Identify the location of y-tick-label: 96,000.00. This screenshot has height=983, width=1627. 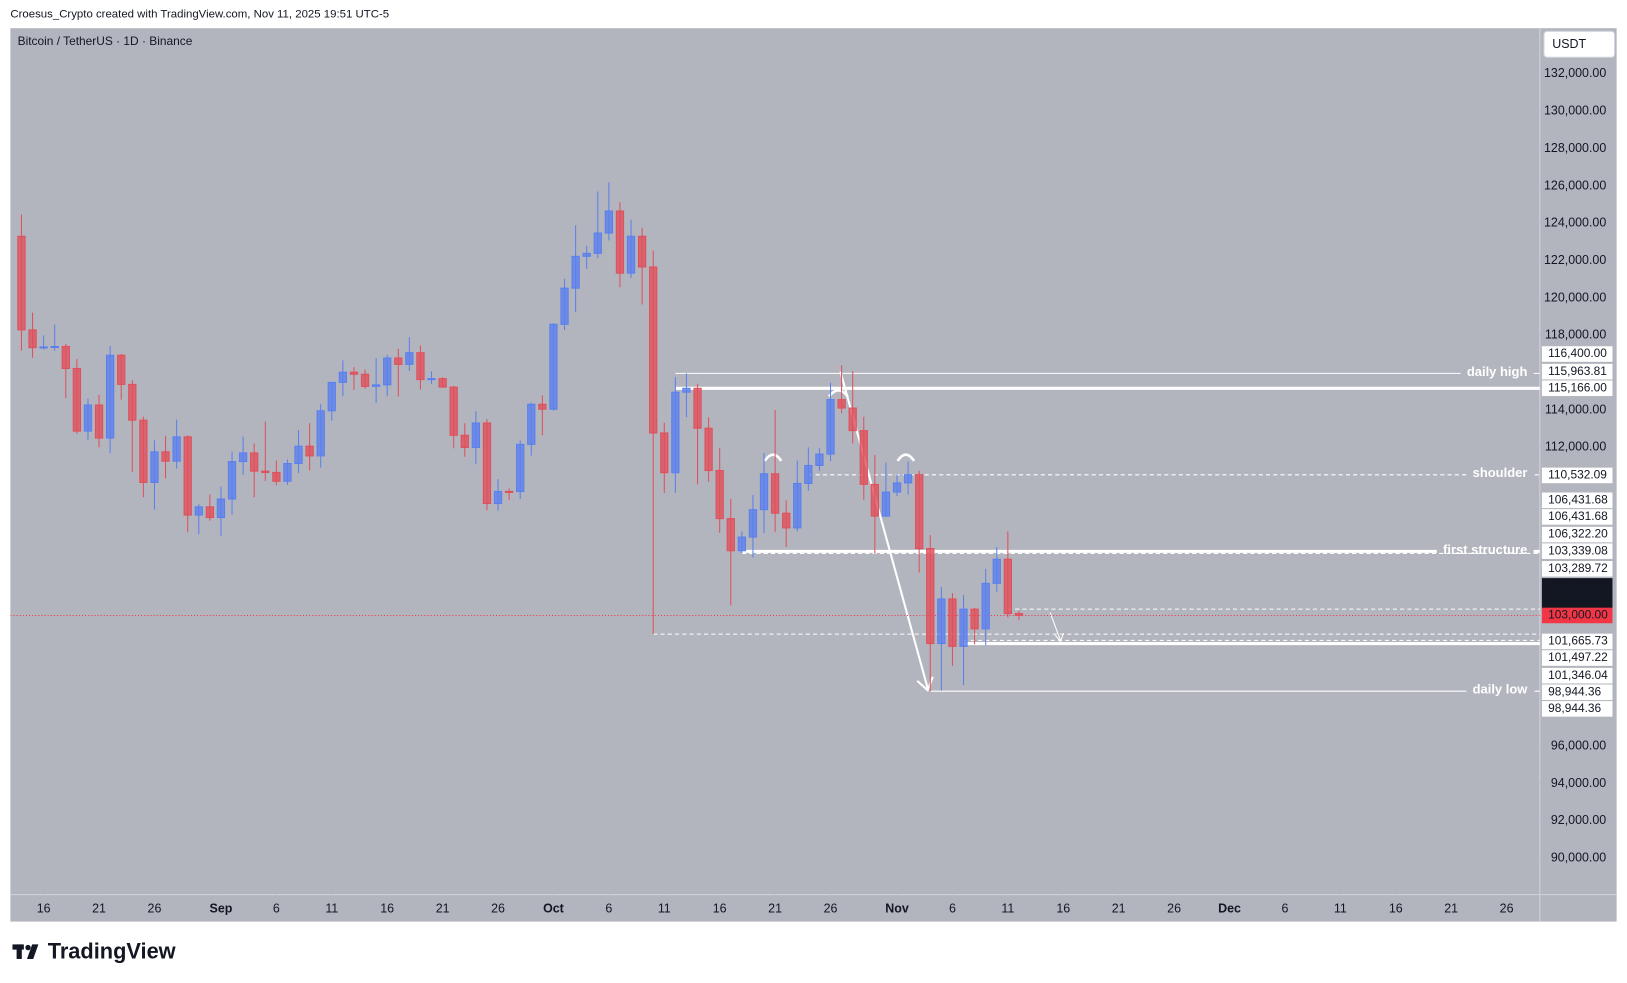
(1578, 745).